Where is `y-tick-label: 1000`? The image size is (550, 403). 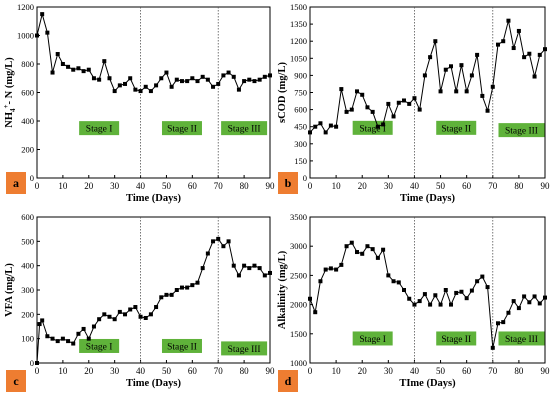
y-tick-label: 1000 is located at coordinates (25, 36).